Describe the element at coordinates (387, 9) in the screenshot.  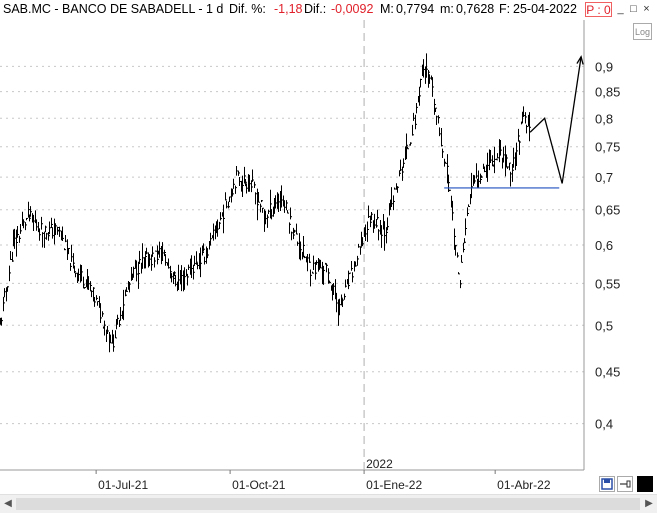
I see `max-label: M:` at that location.